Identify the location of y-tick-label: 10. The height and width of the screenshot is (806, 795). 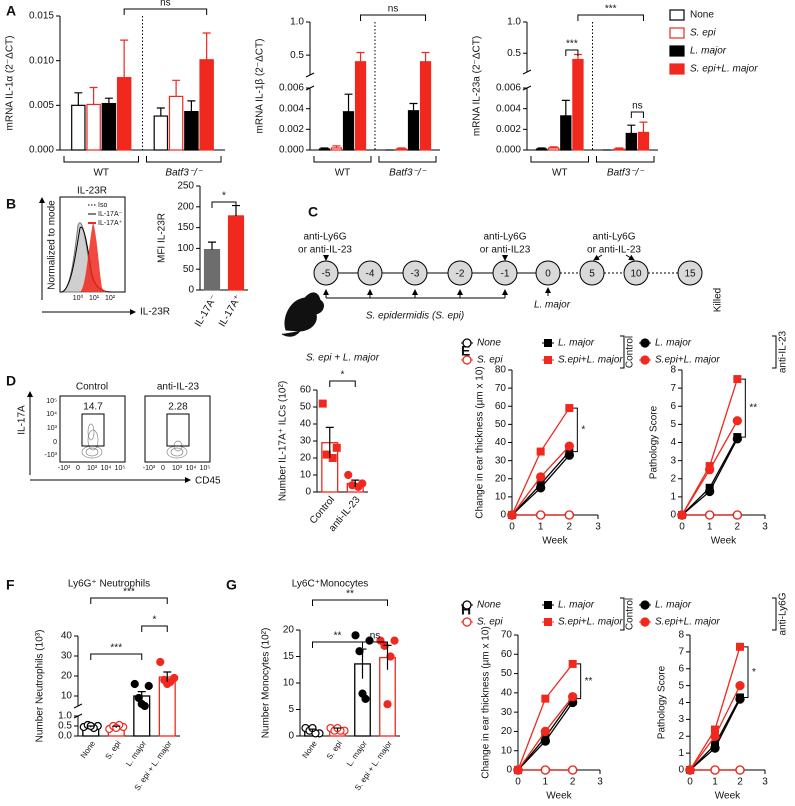
(306, 475).